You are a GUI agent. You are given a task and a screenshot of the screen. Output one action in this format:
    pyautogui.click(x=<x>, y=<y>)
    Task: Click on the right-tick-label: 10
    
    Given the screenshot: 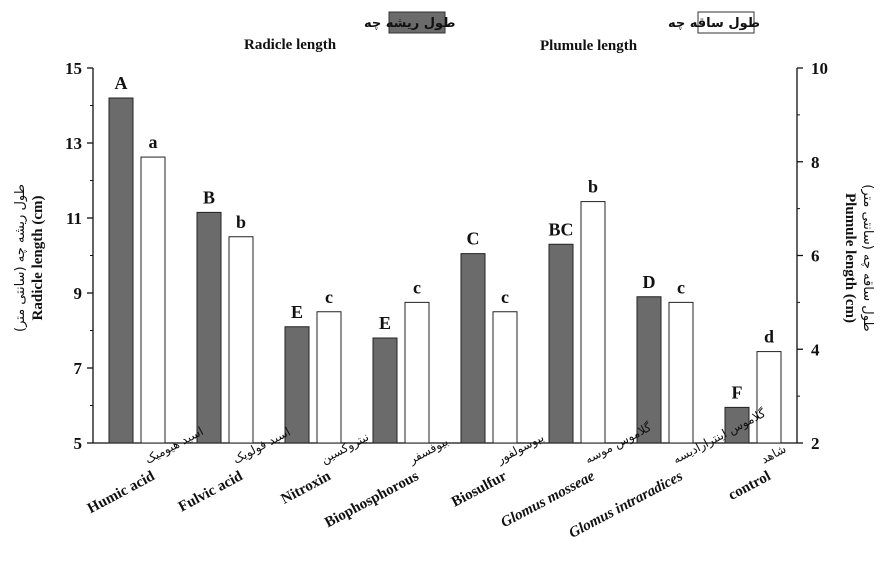 What is the action you would take?
    pyautogui.click(x=819, y=68)
    